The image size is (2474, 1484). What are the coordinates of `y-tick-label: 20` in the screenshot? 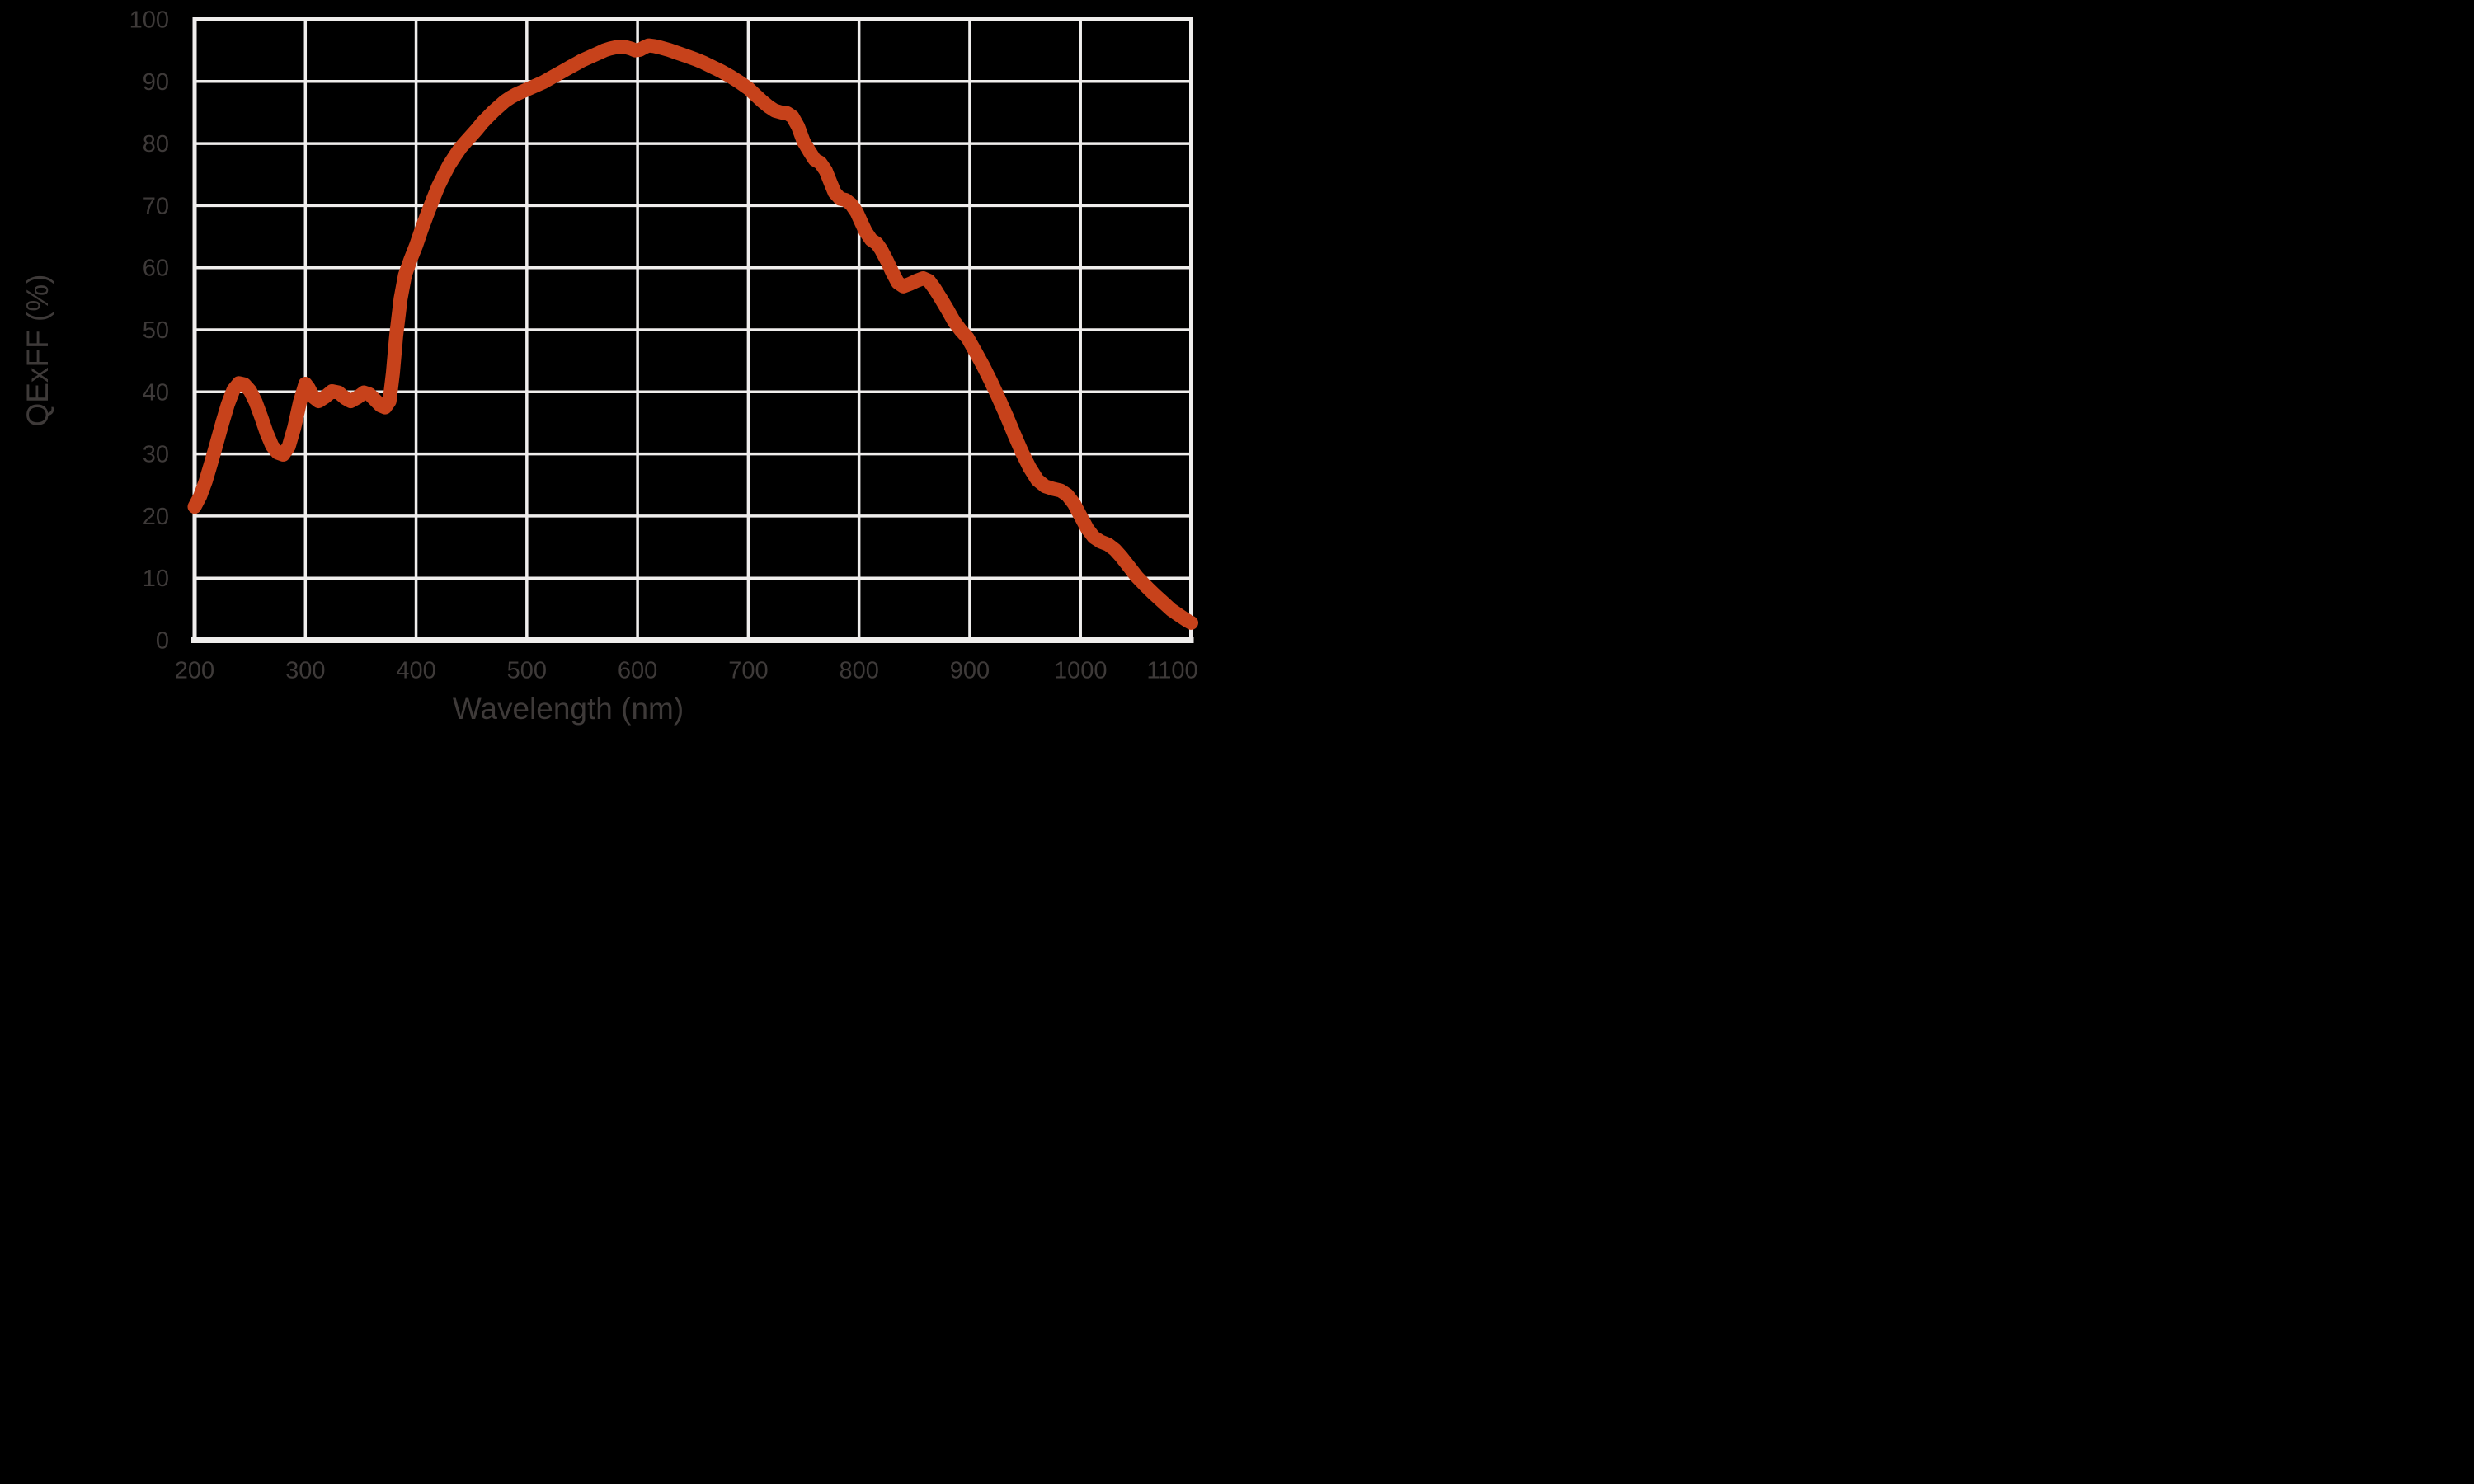 It's located at (156, 517).